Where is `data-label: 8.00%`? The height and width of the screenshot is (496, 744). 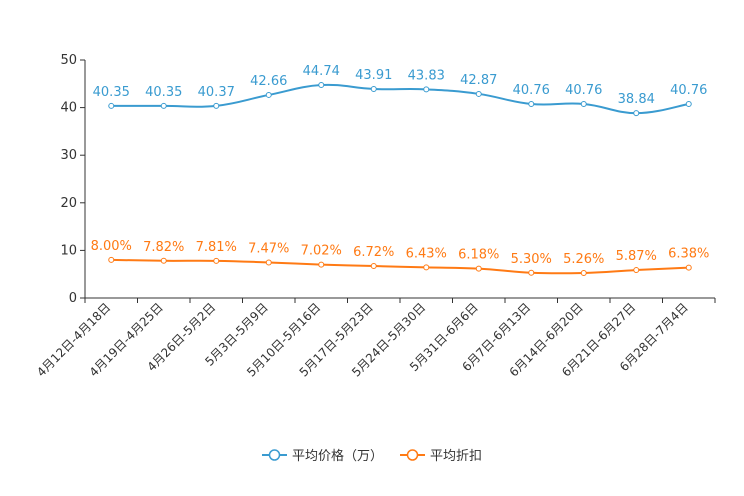 data-label: 8.00% is located at coordinates (111, 246).